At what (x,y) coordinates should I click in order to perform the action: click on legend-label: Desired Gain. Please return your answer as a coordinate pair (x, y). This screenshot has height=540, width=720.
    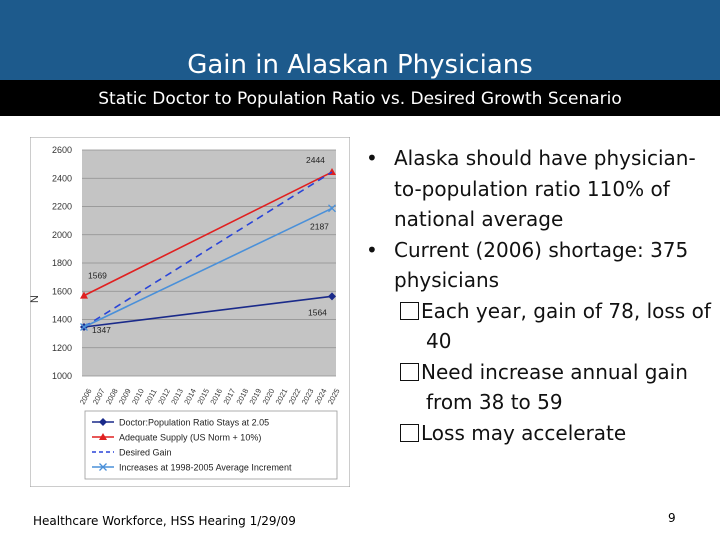
    Looking at the image, I should click on (145, 453).